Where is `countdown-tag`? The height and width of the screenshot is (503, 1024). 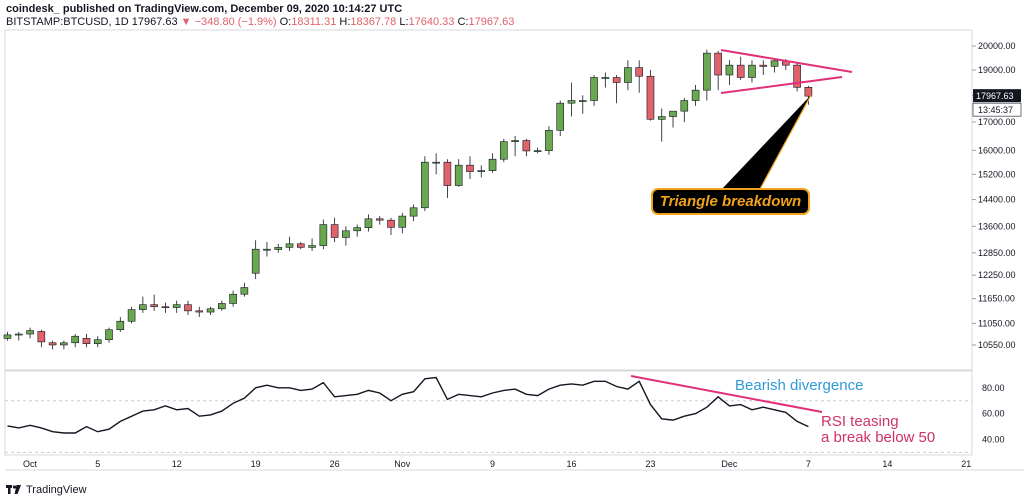
countdown-tag is located at coordinates (997, 109).